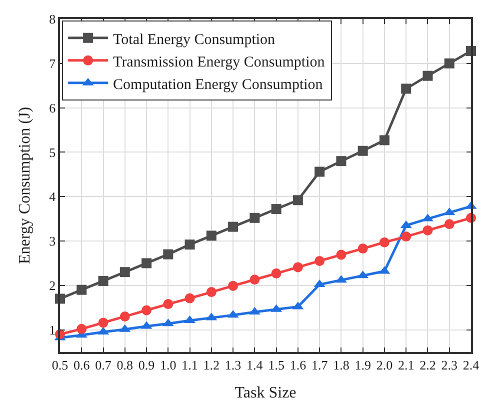 Image resolution: width=492 pixels, height=411 pixels. Describe the element at coordinates (219, 62) in the screenshot. I see `legend-label: Transmission Energy Consumption` at that location.